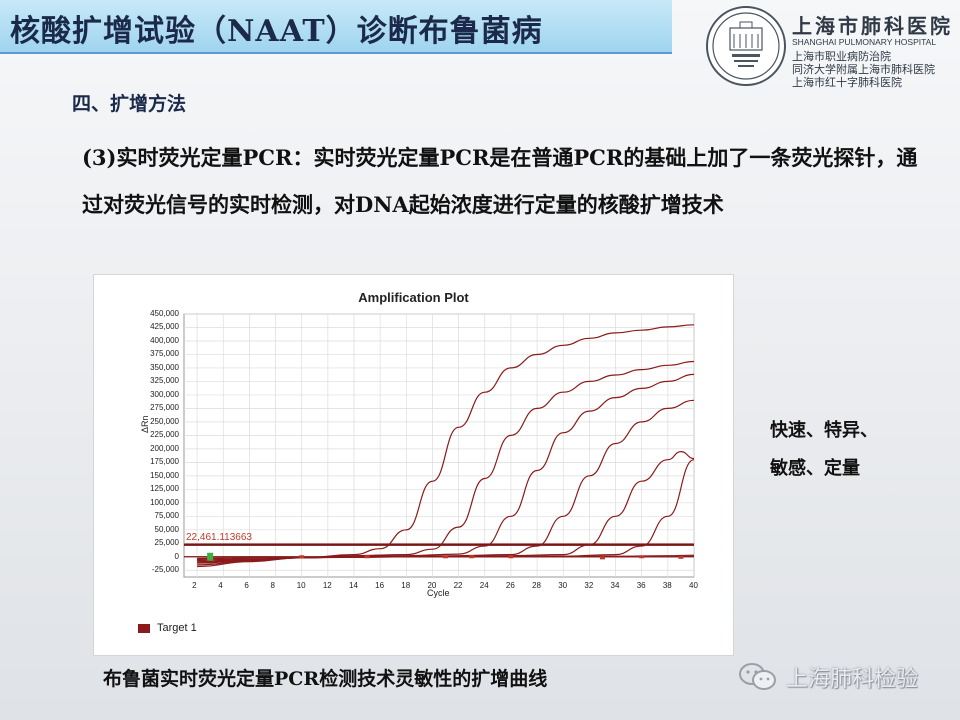 The width and height of the screenshot is (960, 720). What do you see at coordinates (164, 489) in the screenshot?
I see `y-tick-label: 125,000` at bounding box center [164, 489].